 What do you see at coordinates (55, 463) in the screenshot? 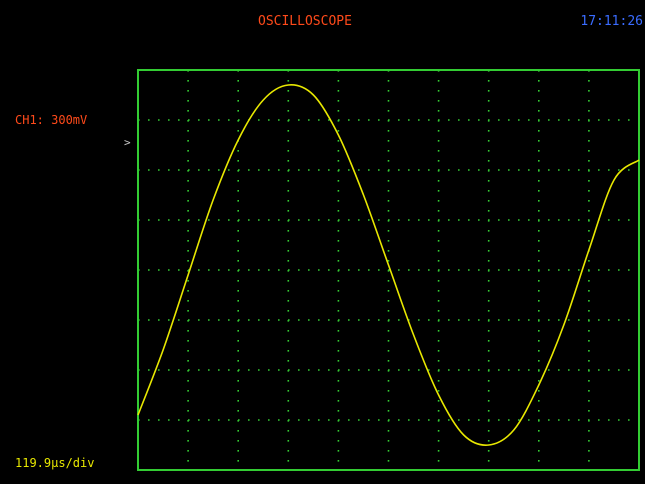
I see `timebase-label: 119.9μs/div` at bounding box center [55, 463].